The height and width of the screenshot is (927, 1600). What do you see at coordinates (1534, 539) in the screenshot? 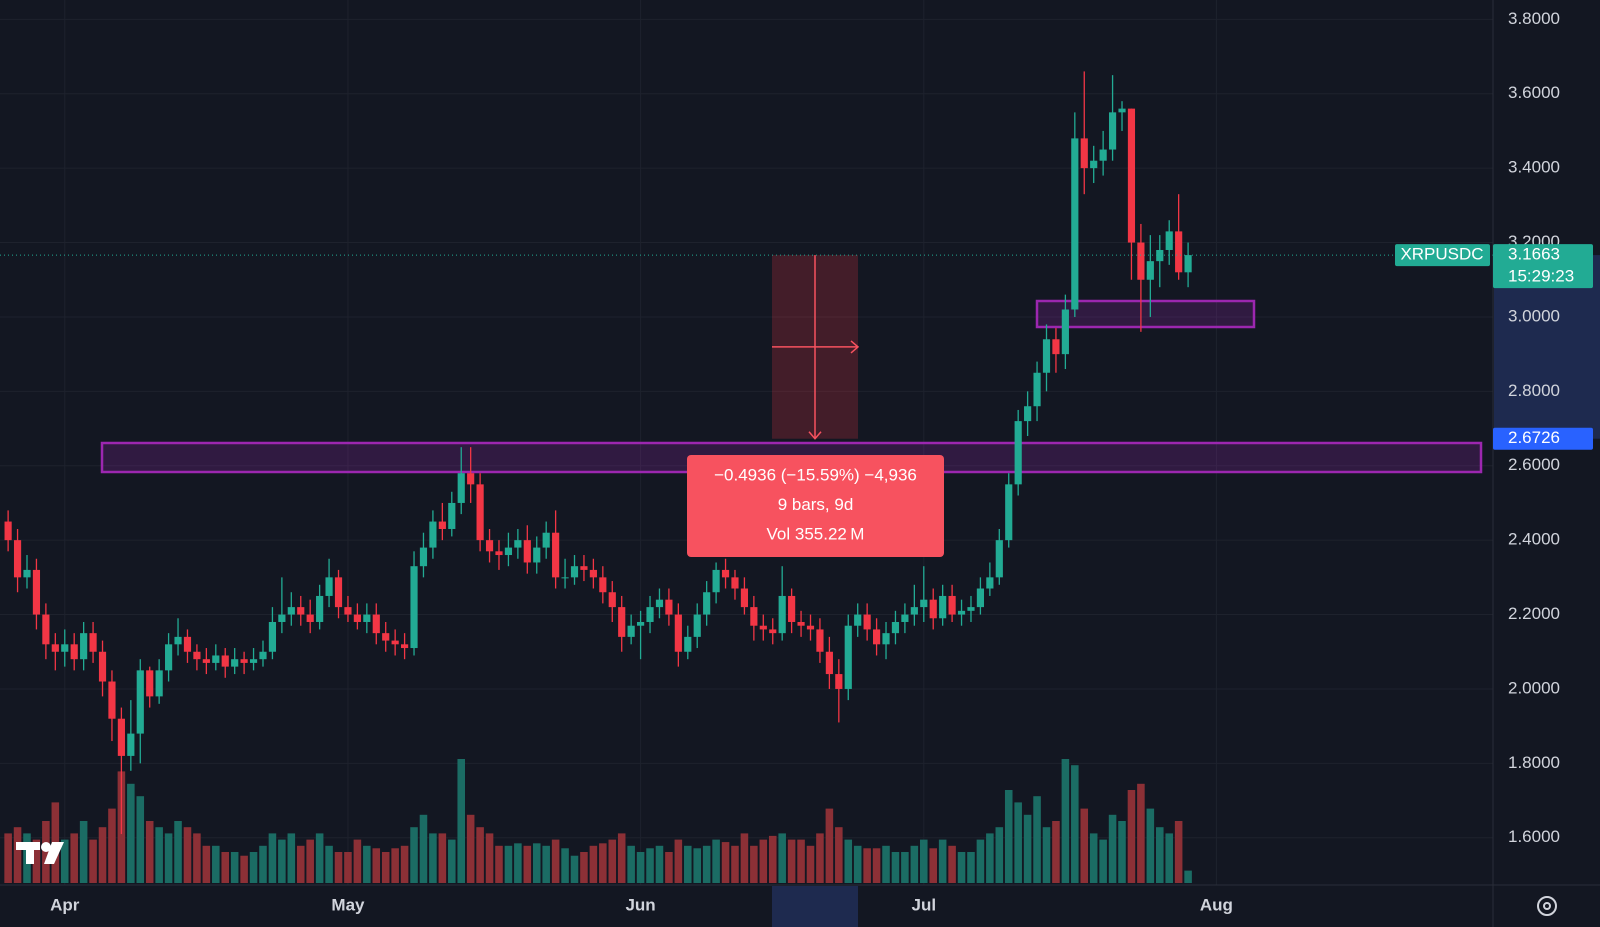
I see `y-tick-label: 2.4000` at bounding box center [1534, 539].